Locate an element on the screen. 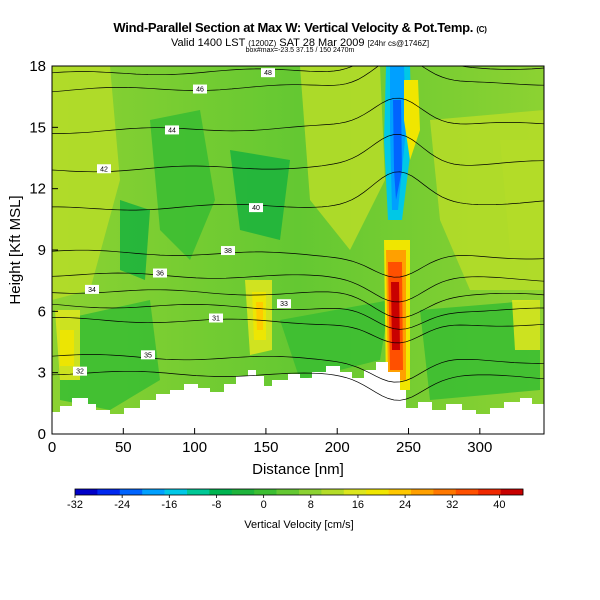 This screenshot has width=600, height=600. theta-contour-label: 32 is located at coordinates (80, 372).